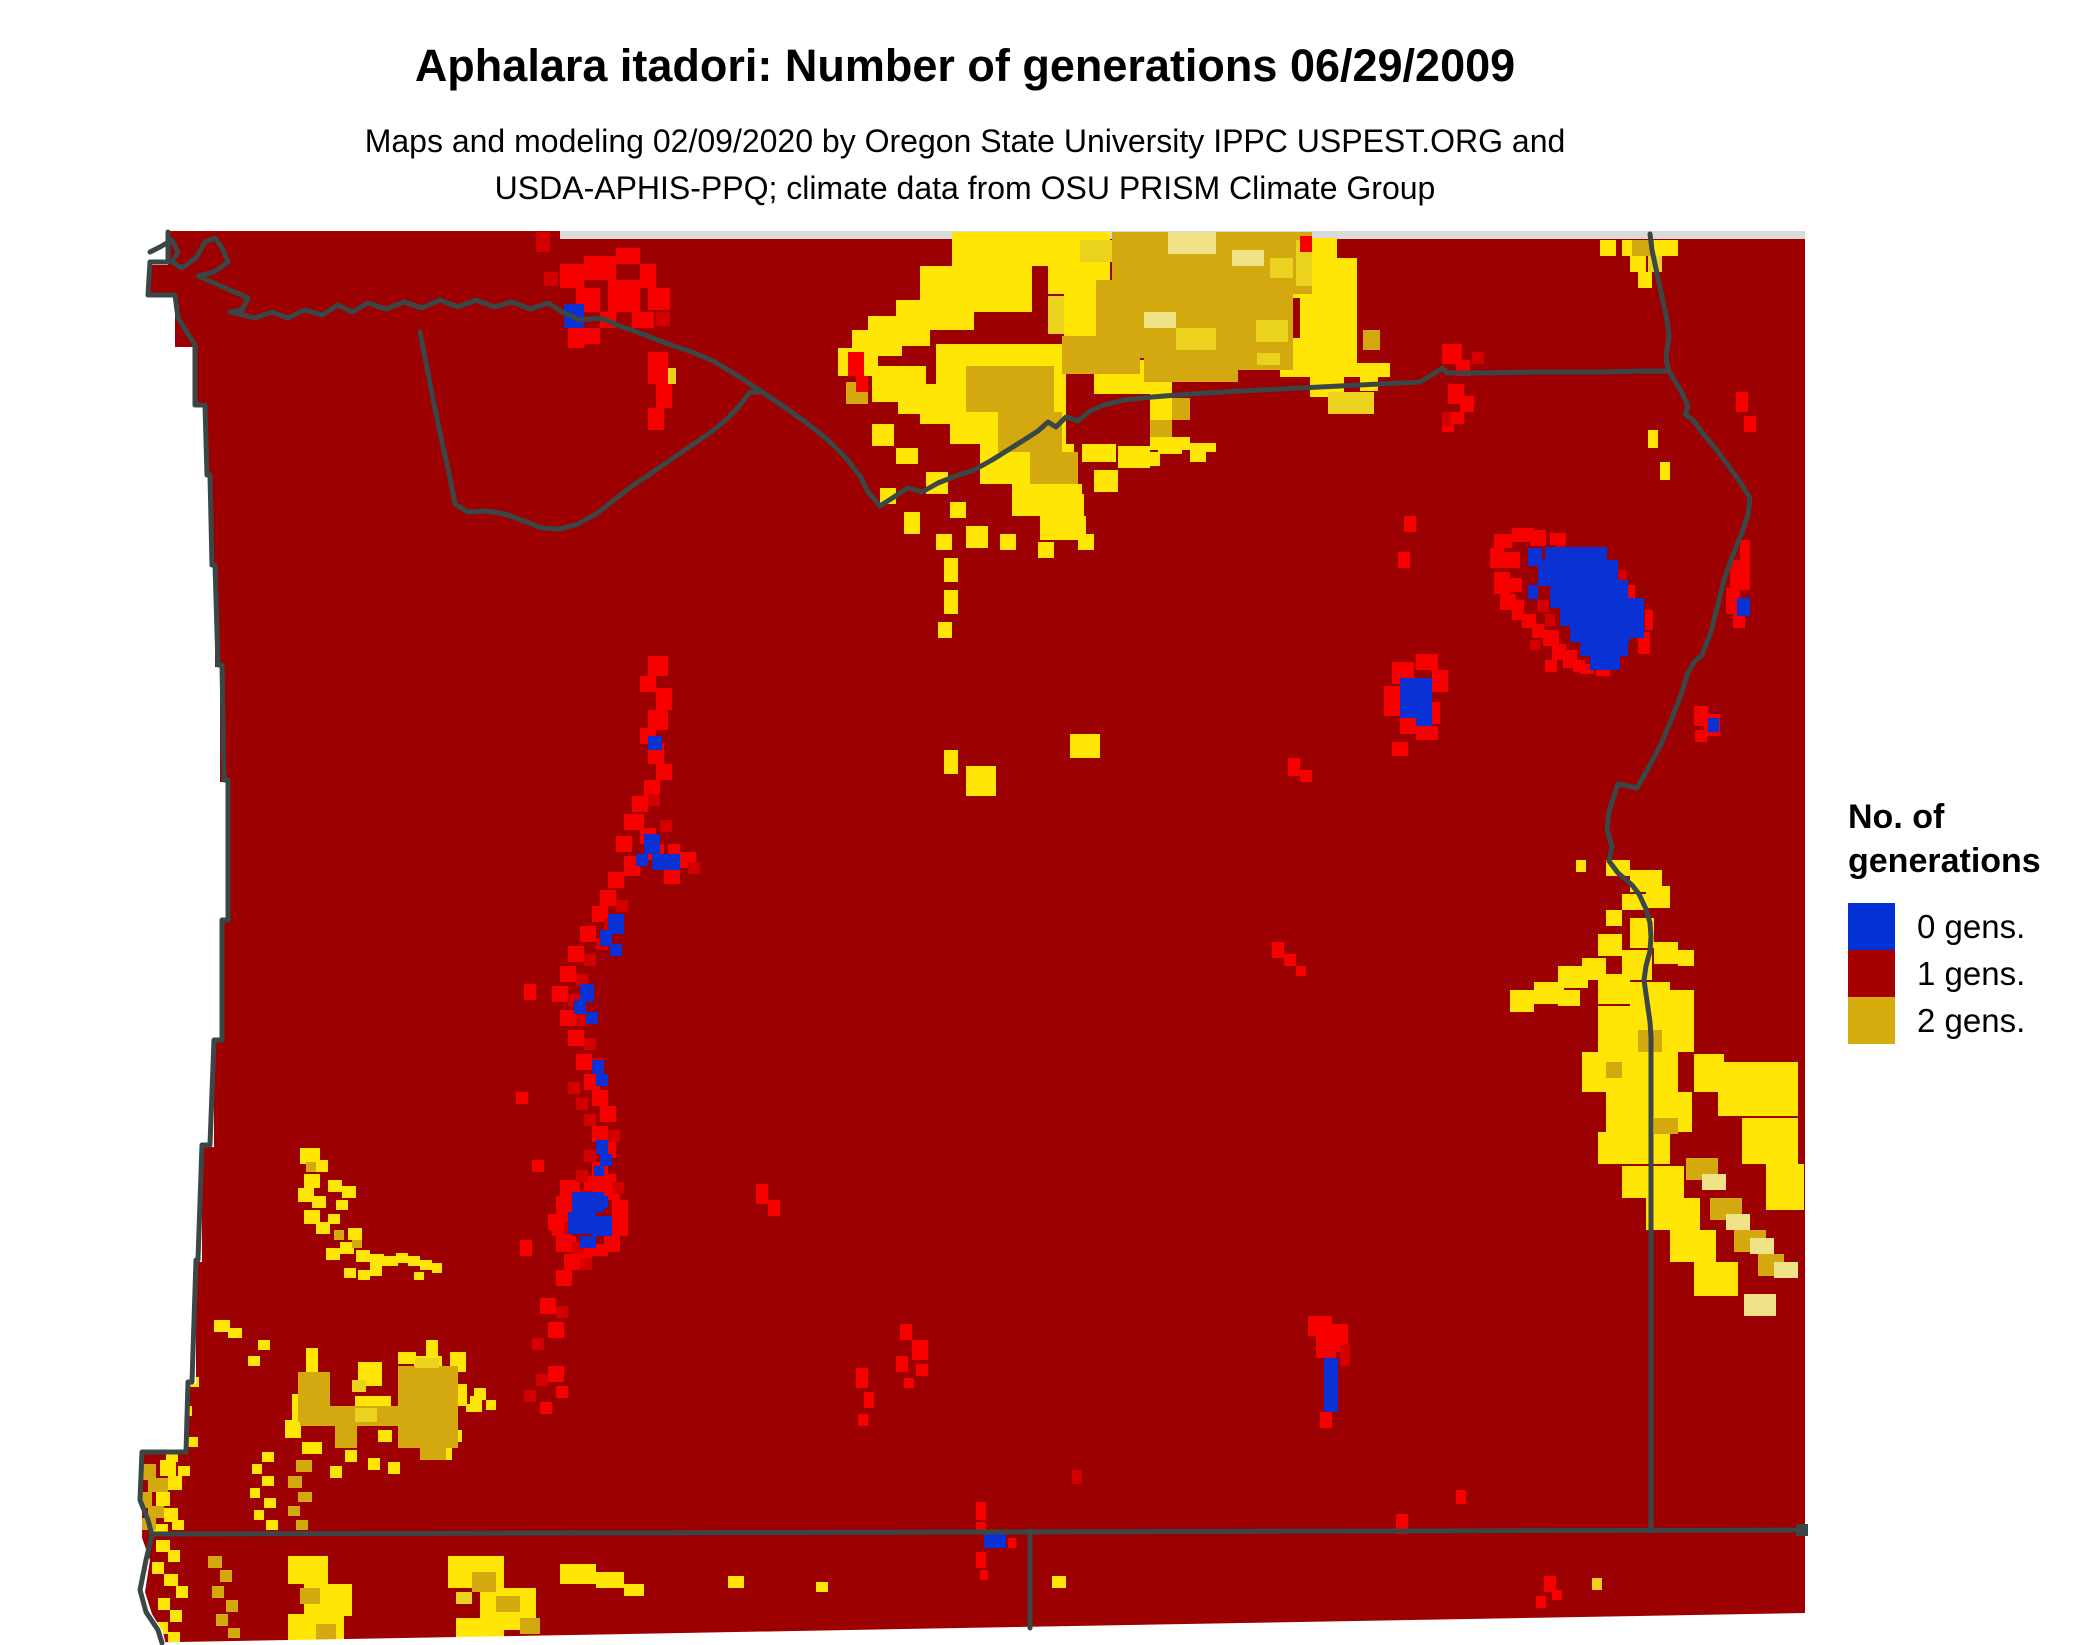  Describe the element at coordinates (591, 430) in the screenshot. I see `willamette-river` at that location.